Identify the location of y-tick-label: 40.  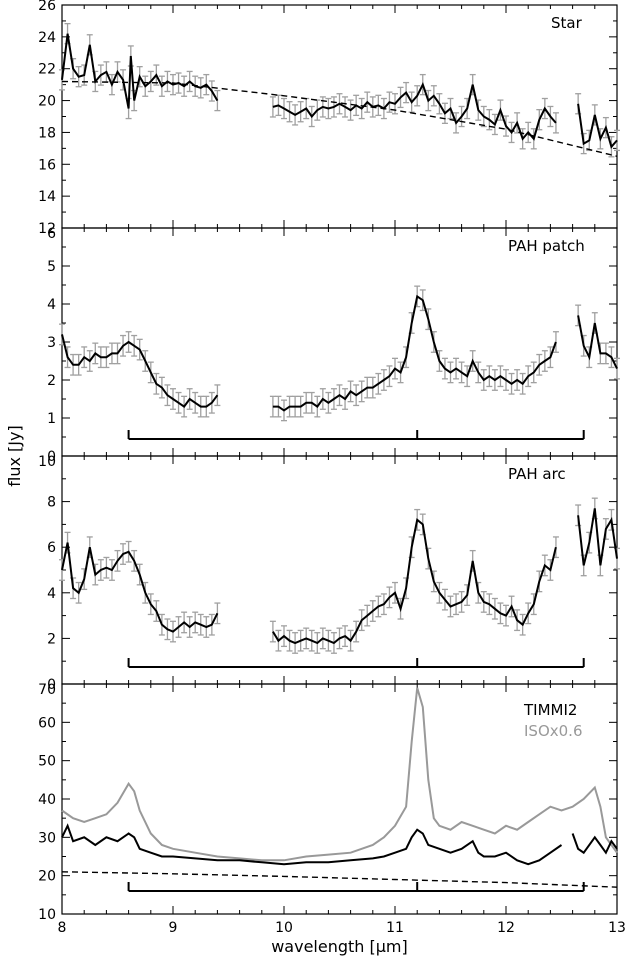
(47, 800).